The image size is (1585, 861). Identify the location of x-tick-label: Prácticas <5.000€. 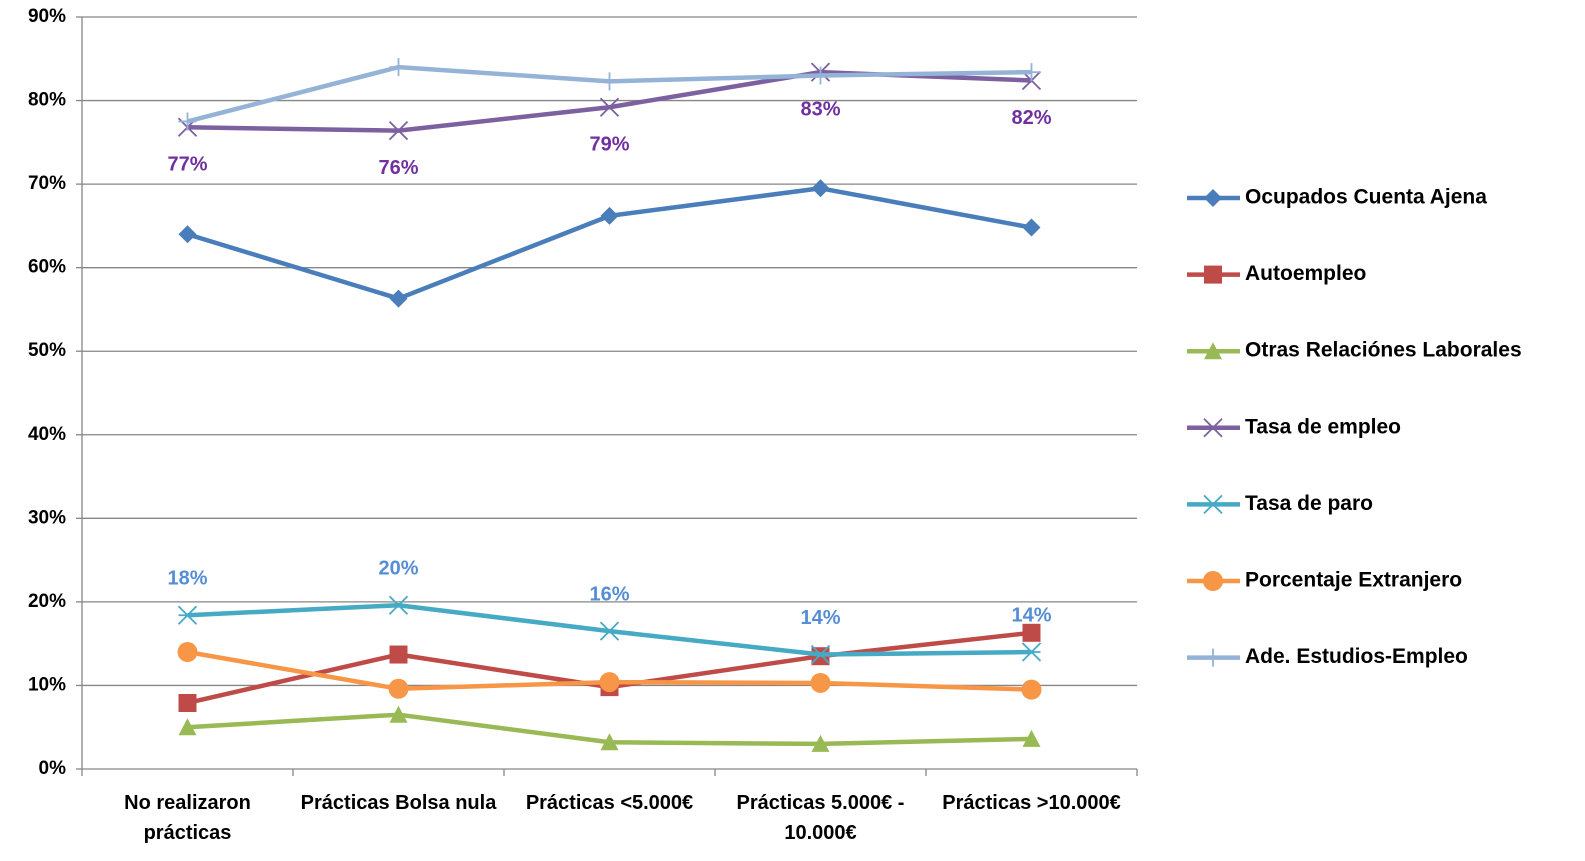
(609, 803).